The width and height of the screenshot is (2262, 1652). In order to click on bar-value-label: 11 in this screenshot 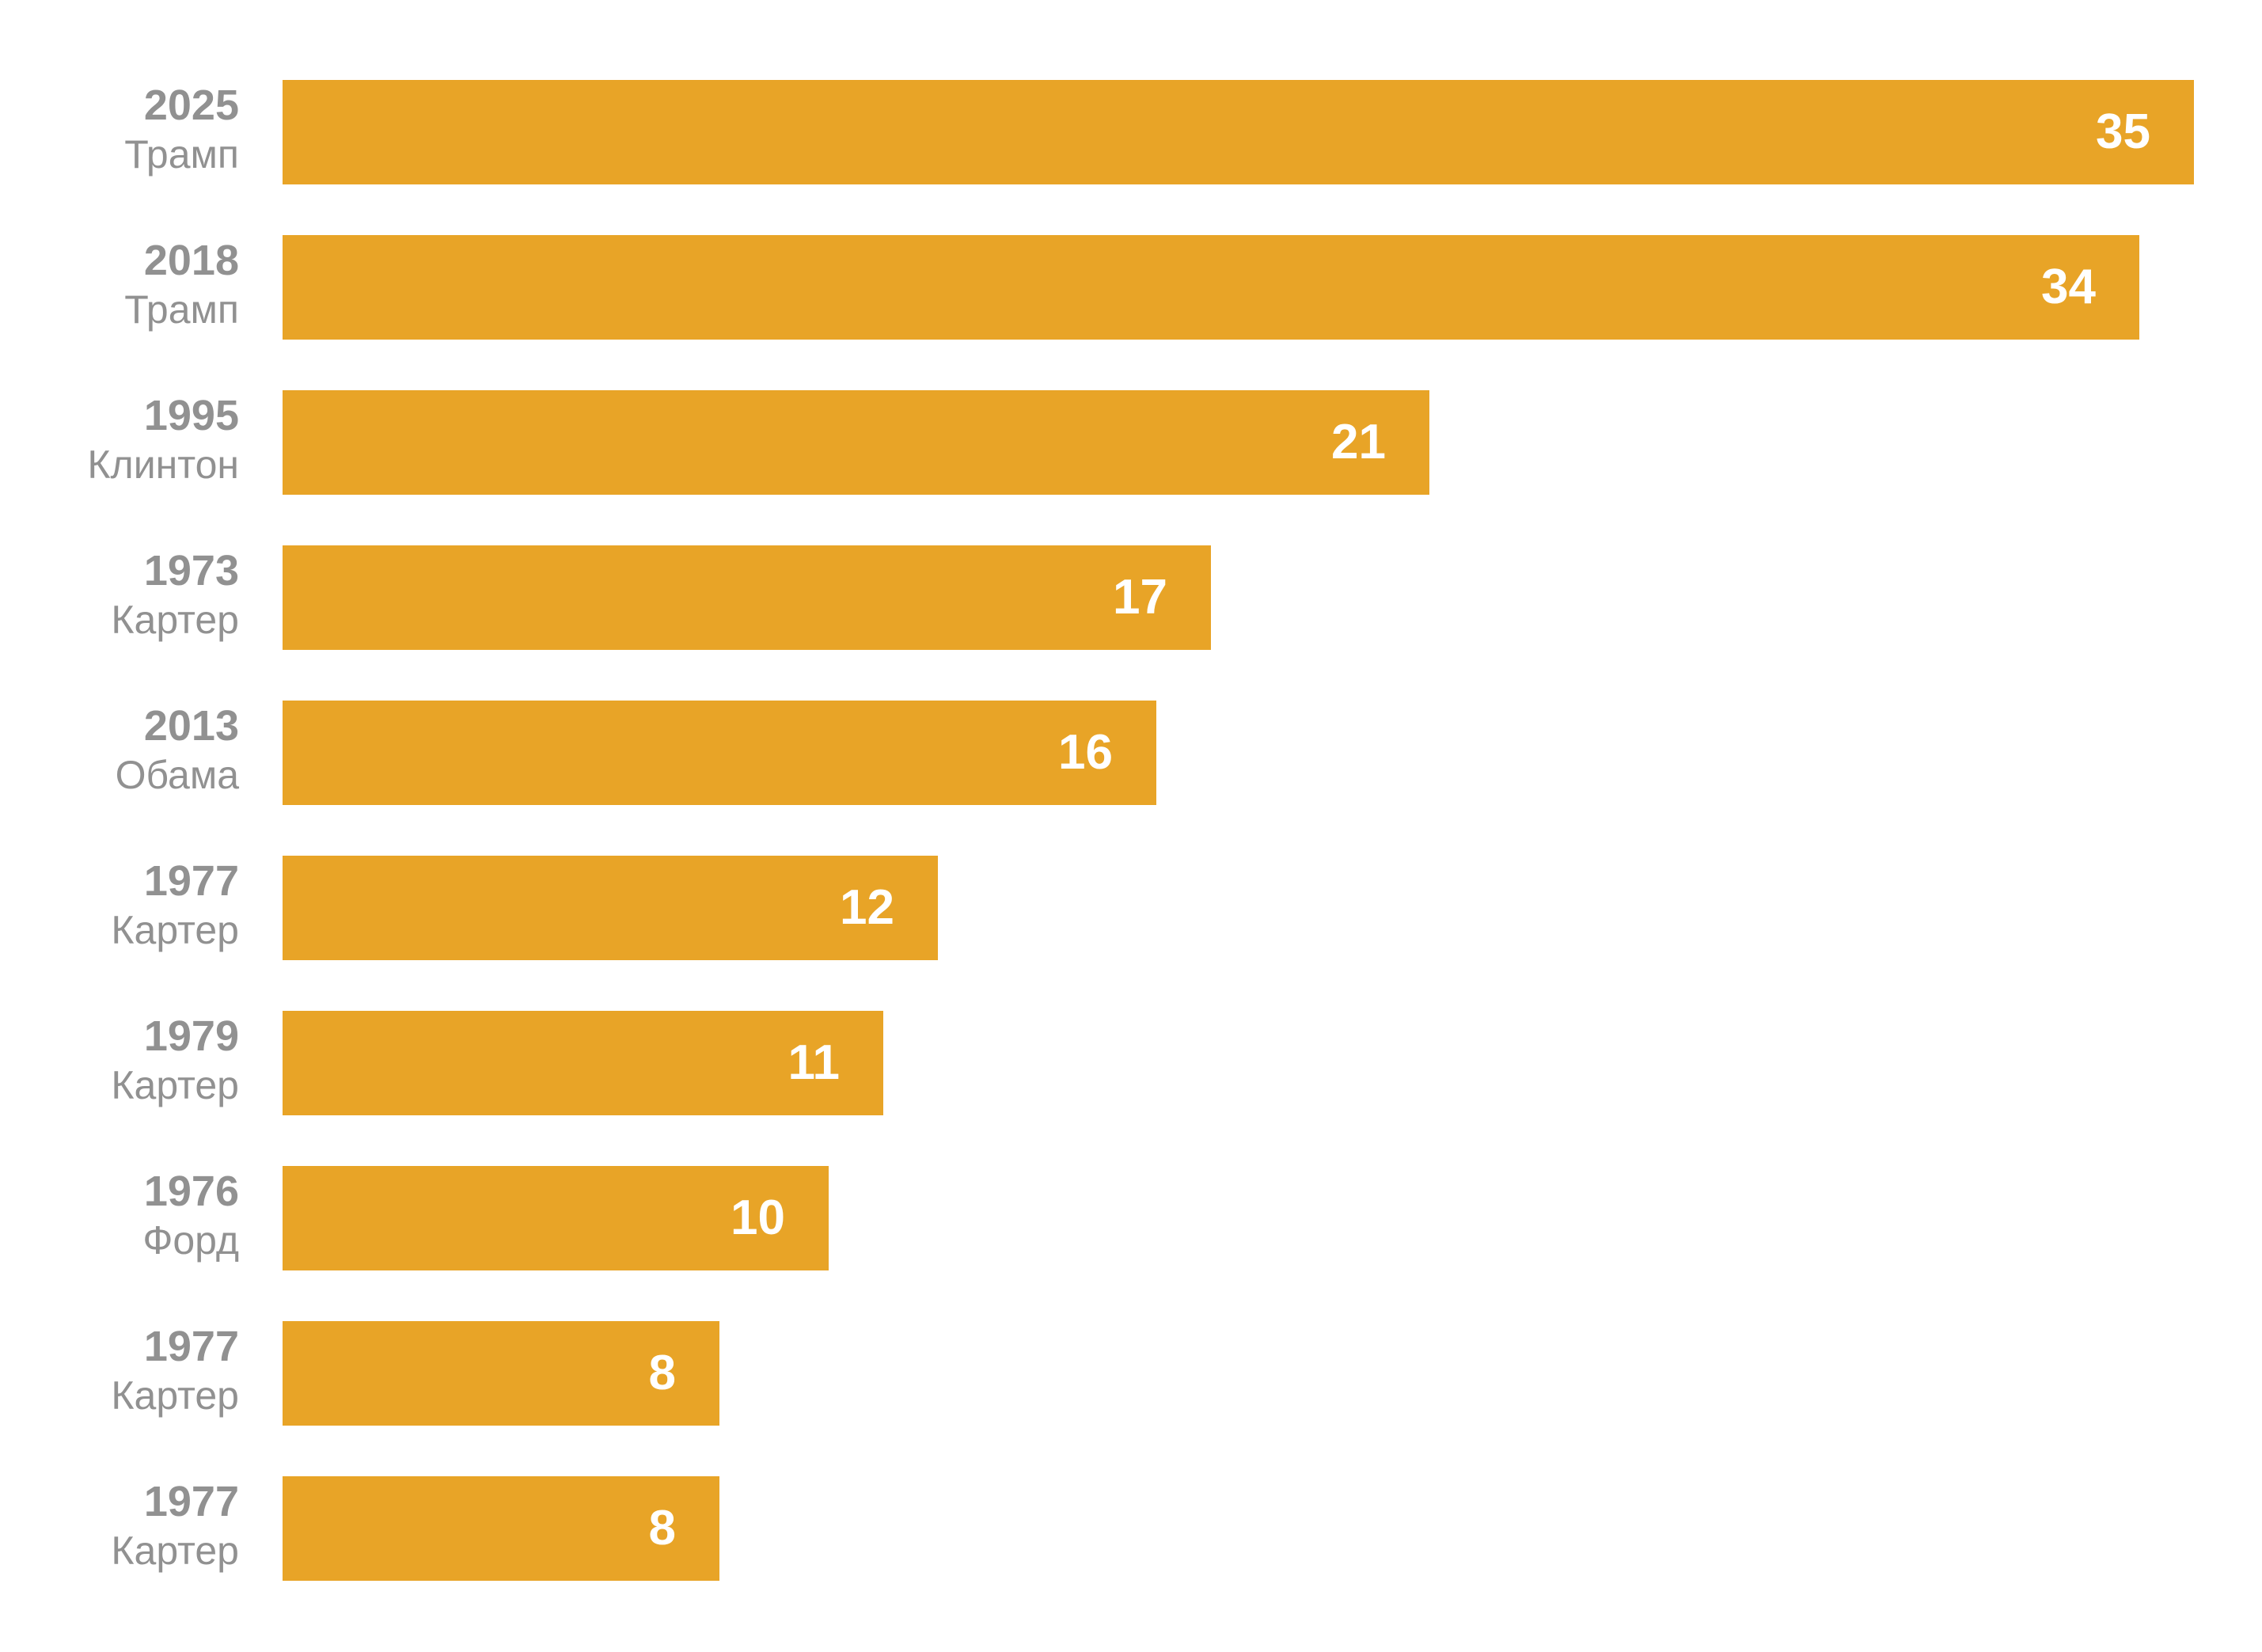, I will do `click(814, 1062)`.